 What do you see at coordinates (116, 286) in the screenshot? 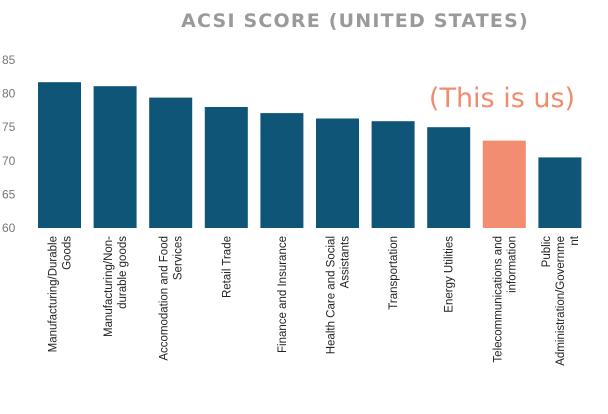
I see `category-label: Manufacturing/Non-durable goods` at bounding box center [116, 286].